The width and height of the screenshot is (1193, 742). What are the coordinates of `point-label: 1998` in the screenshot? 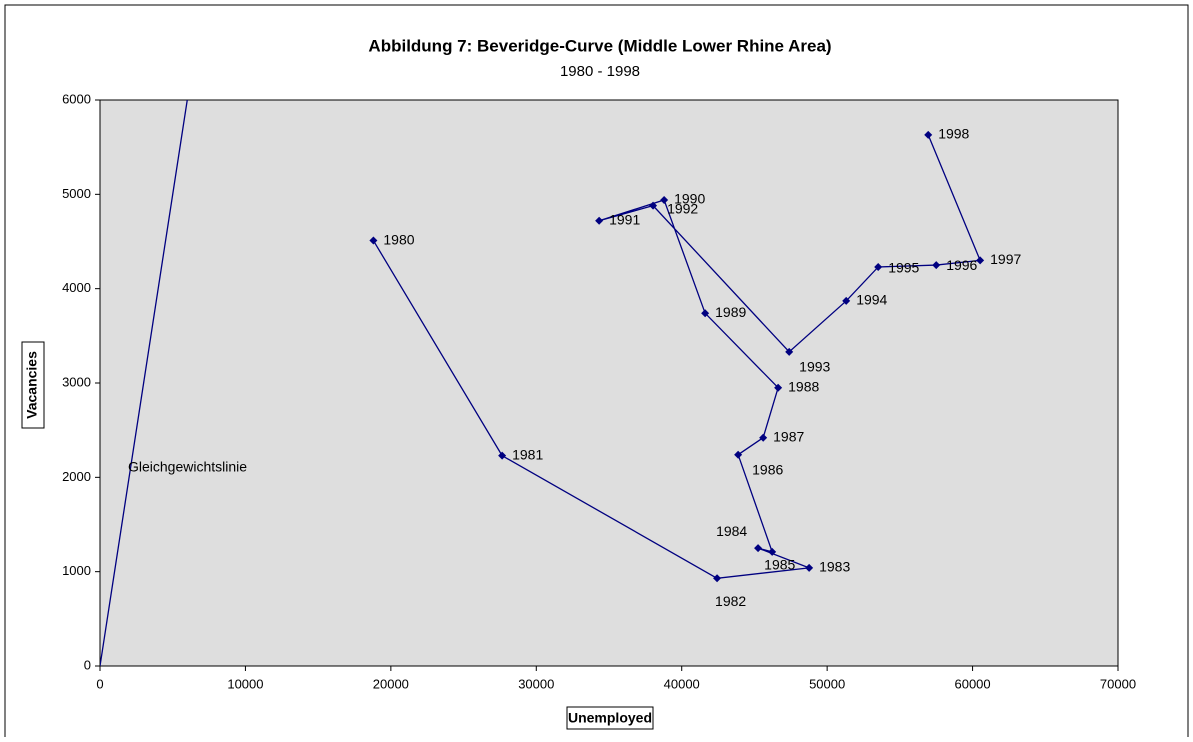 It's located at (953, 134).